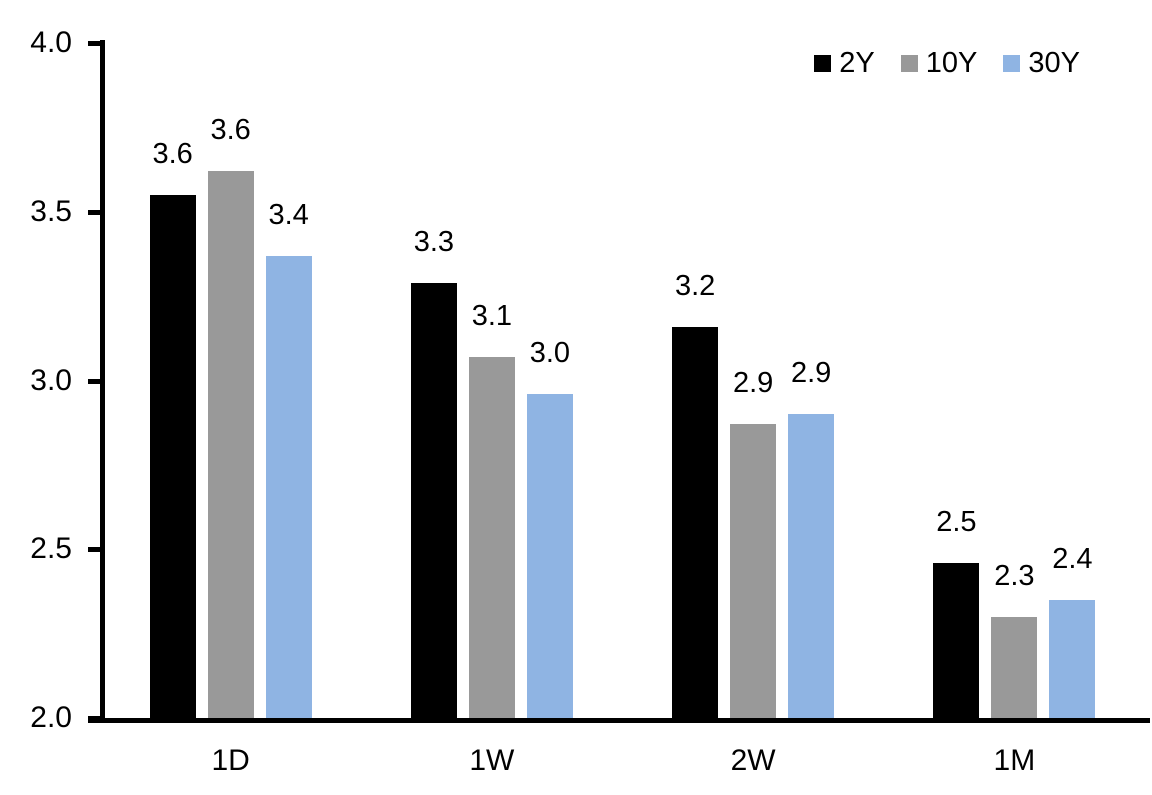 Image resolution: width=1152 pixels, height=795 pixels. Describe the element at coordinates (434, 241) in the screenshot. I see `bar-value-label: 3.3` at that location.